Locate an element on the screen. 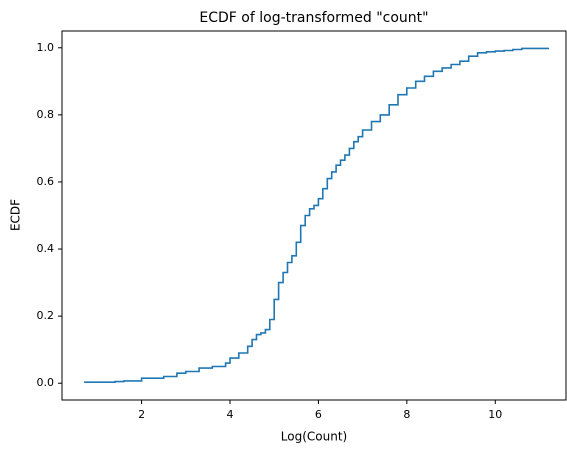 This screenshot has height=453, width=567. x-tick-label: 2 is located at coordinates (141, 414).